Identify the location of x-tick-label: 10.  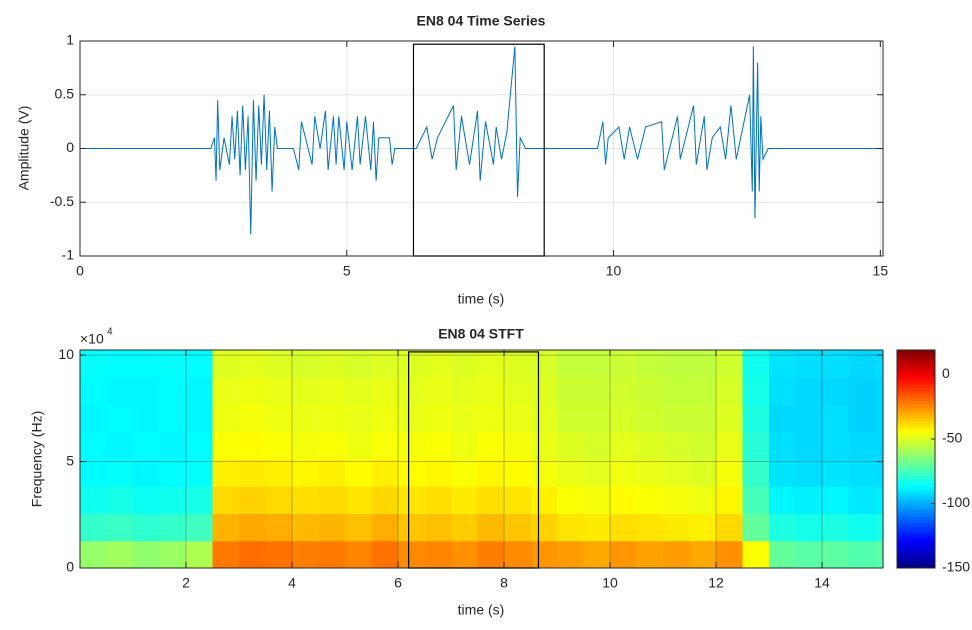
(614, 271).